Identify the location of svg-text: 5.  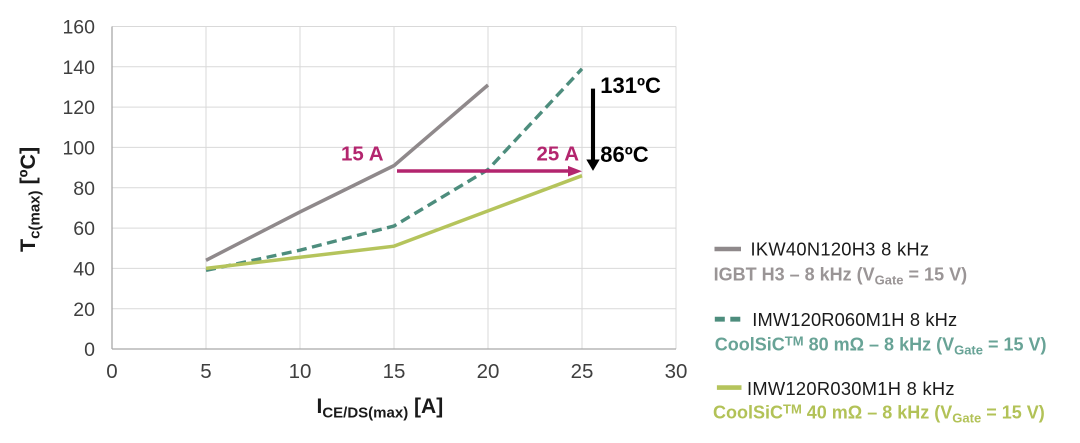
(205, 371).